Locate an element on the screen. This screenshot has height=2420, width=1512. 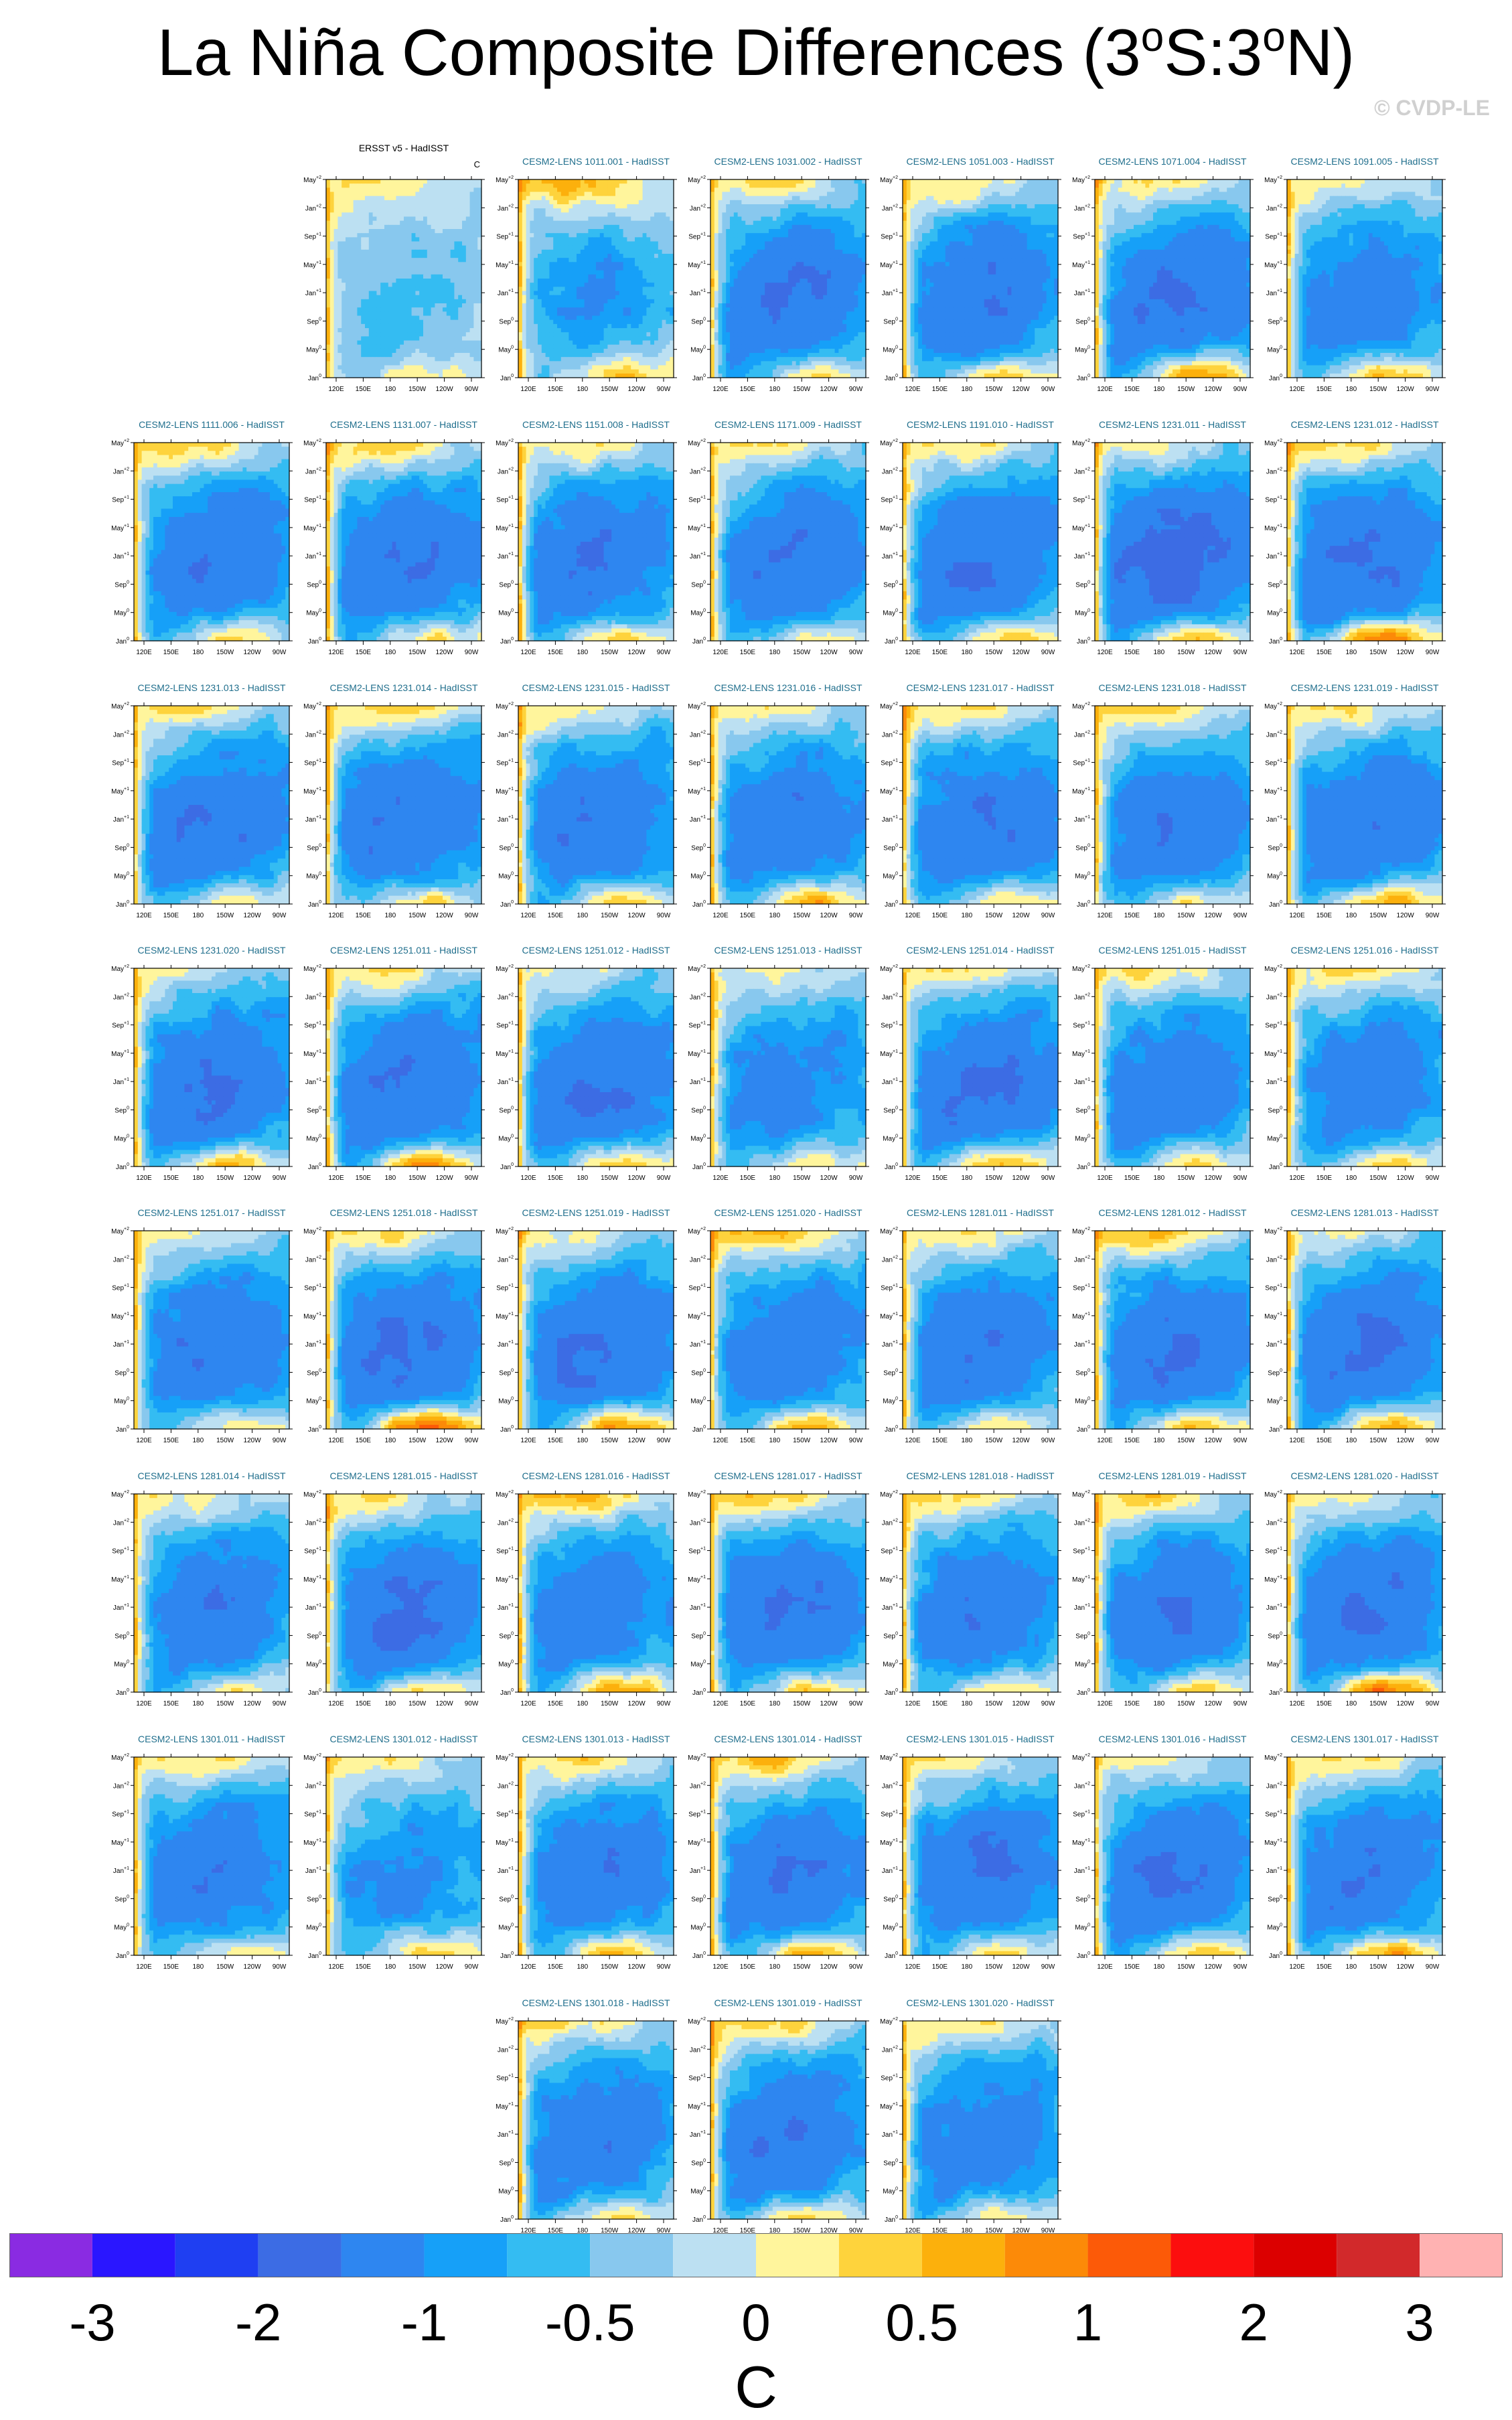
panel-title: CESM2-LENS 1281.011 - HadISST is located at coordinates (980, 1212).